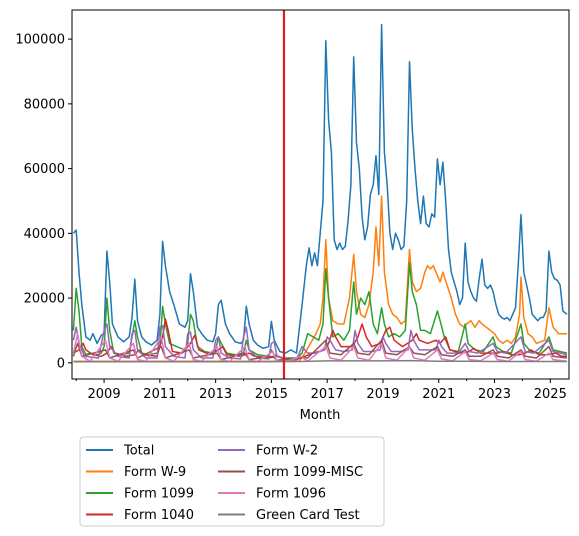 The width and height of the screenshot is (579, 536). I want to click on x-tick-label: 2017, so click(327, 394).